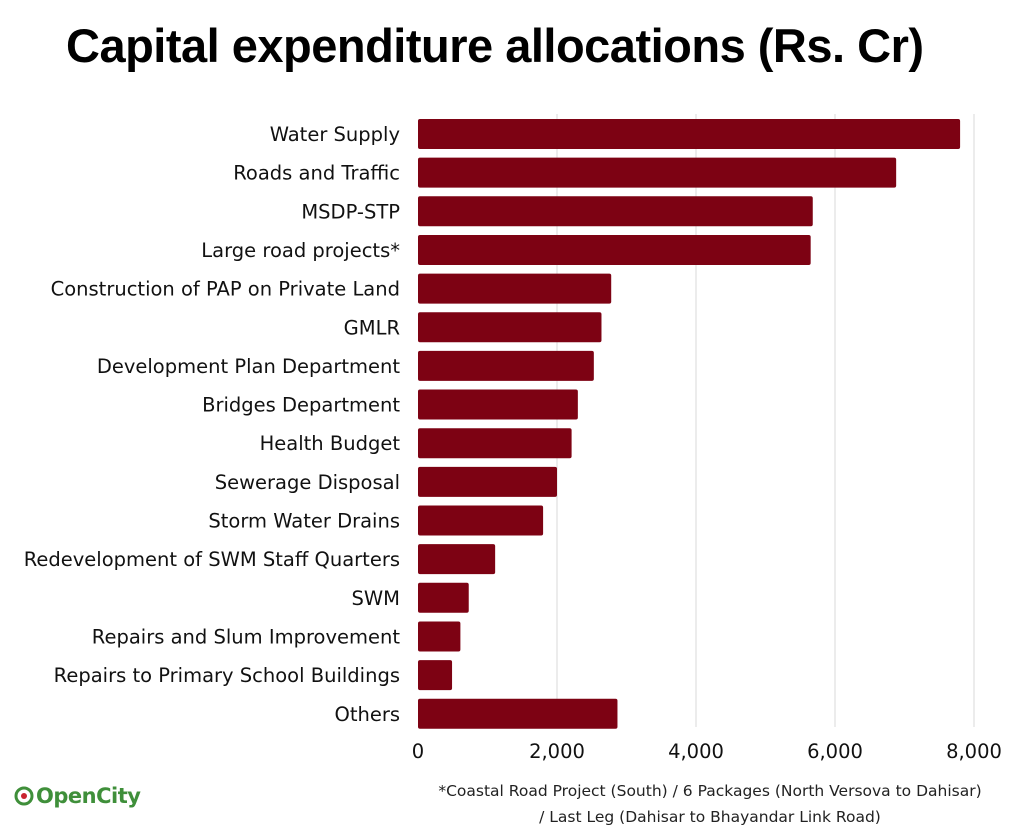 This screenshot has width=1024, height=832. What do you see at coordinates (24, 796) in the screenshot?
I see `logo-pin-icon` at bounding box center [24, 796].